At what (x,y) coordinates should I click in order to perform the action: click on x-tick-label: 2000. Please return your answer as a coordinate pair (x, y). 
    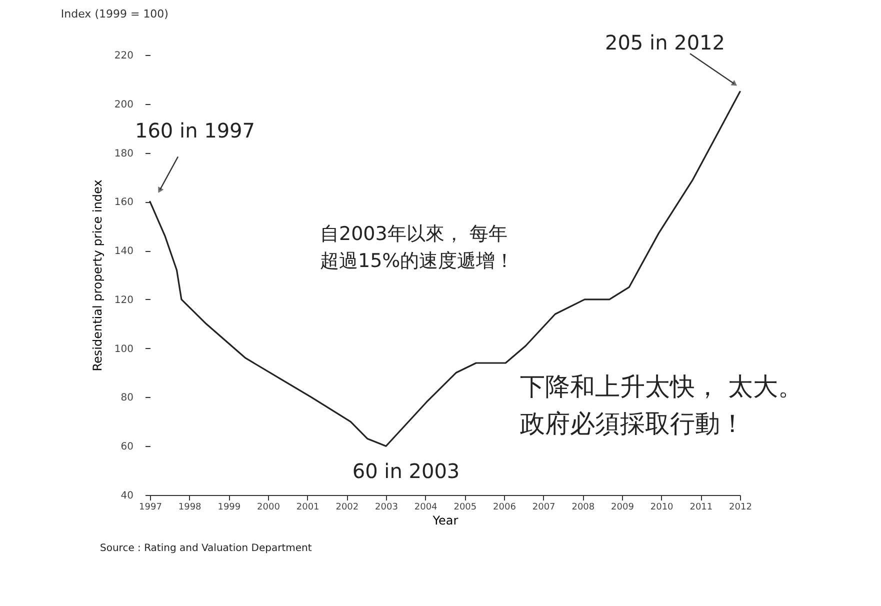
    Looking at the image, I should click on (268, 507).